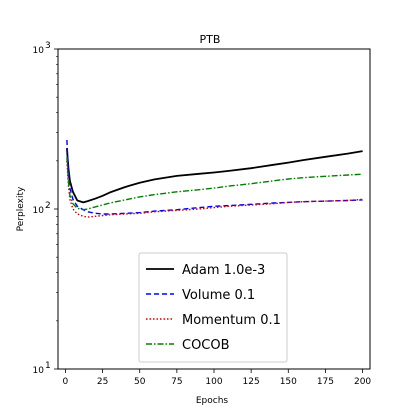  Describe the element at coordinates (212, 401) in the screenshot. I see `x-axis-label: Epochs` at that location.